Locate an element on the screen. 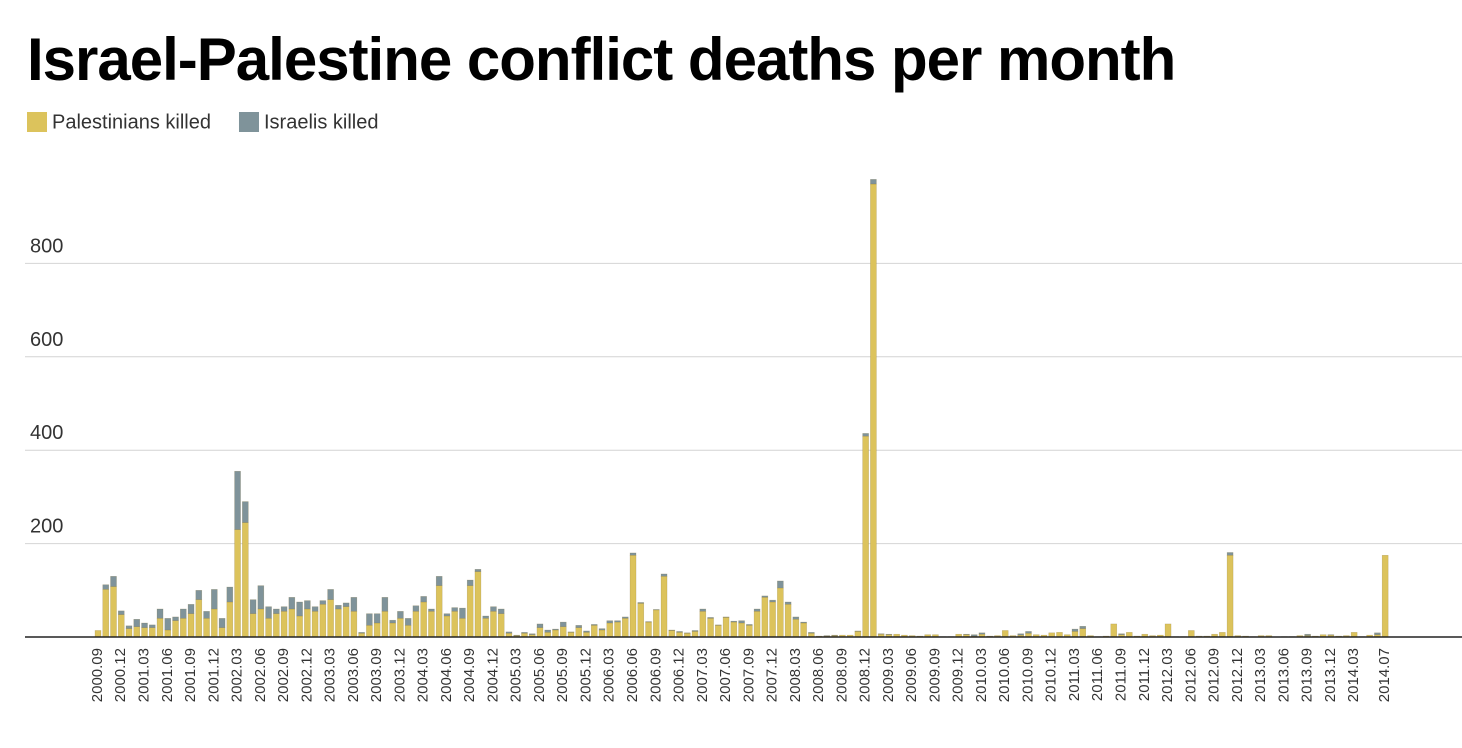  x-tick-label: 2003.09 is located at coordinates (376, 675).